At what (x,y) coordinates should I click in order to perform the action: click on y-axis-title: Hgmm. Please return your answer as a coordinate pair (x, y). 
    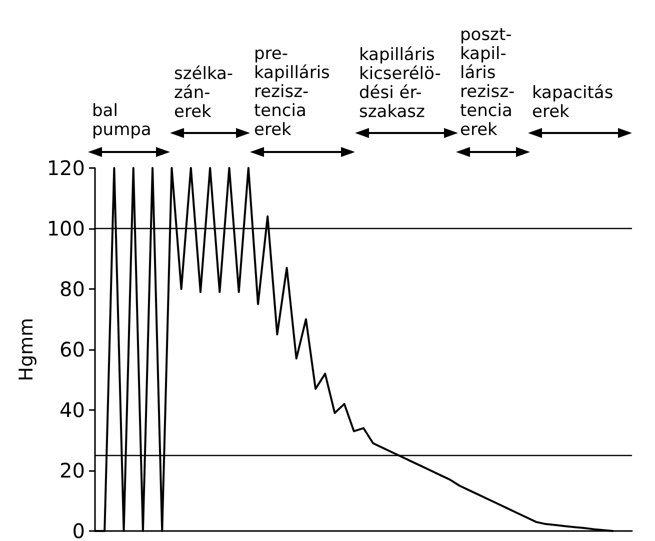
    Looking at the image, I should click on (26, 350).